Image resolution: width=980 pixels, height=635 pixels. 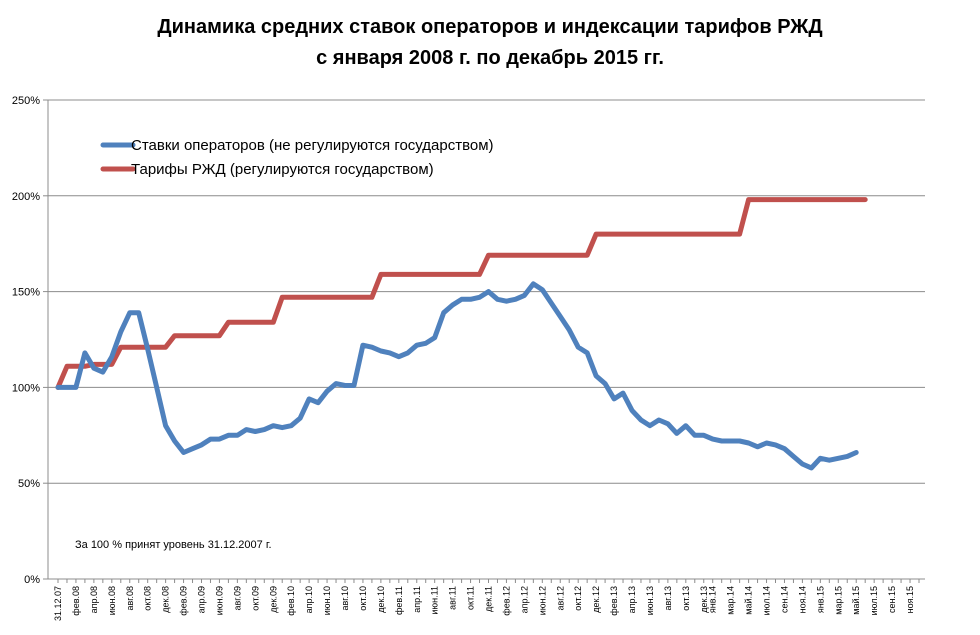 I want to click on x-tick-label: июн.12, so click(x=542, y=600).